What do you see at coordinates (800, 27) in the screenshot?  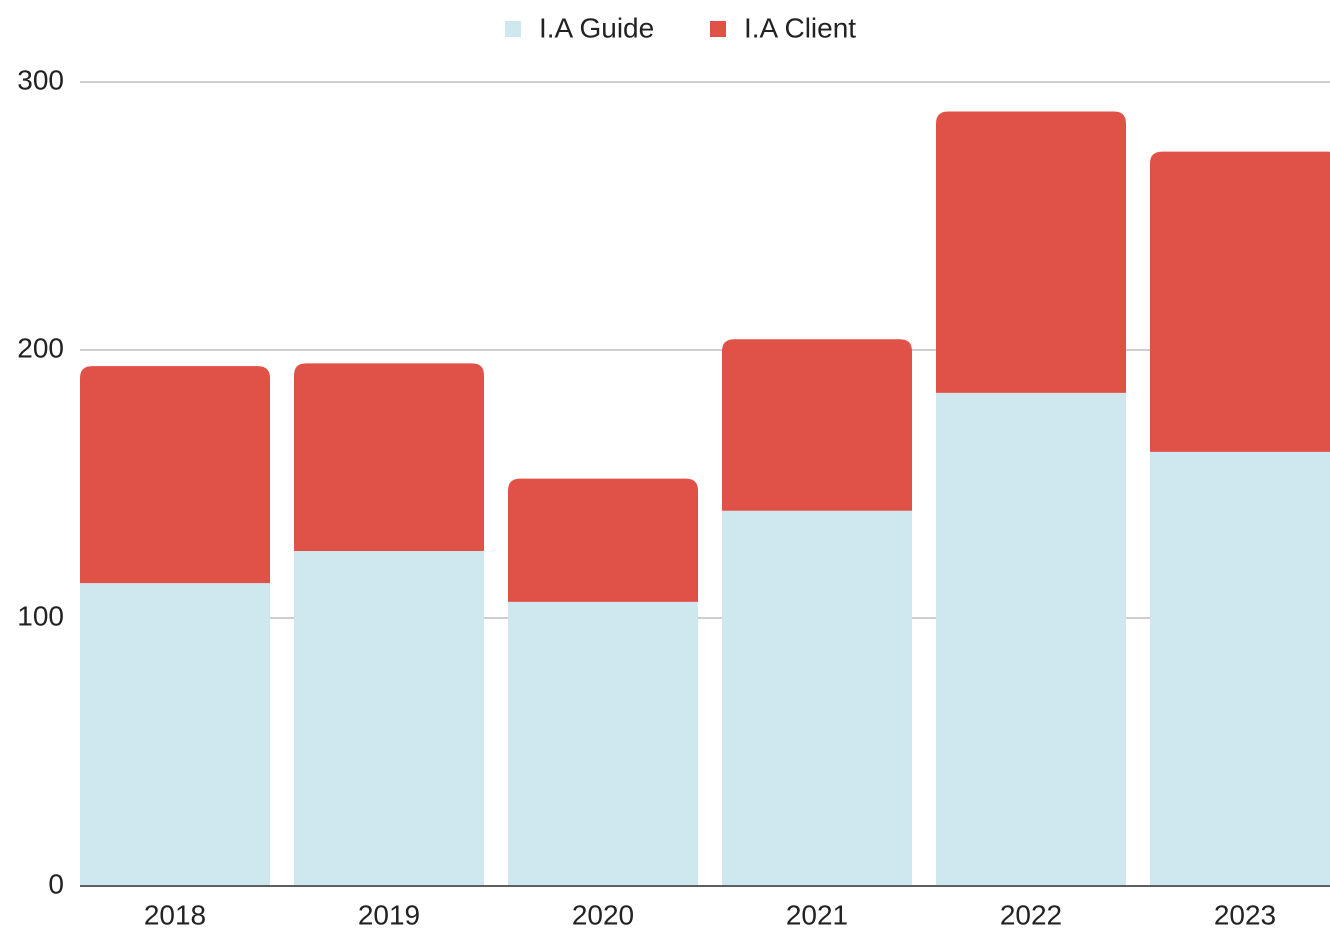 I see `legend-label: I.A Client` at bounding box center [800, 27].